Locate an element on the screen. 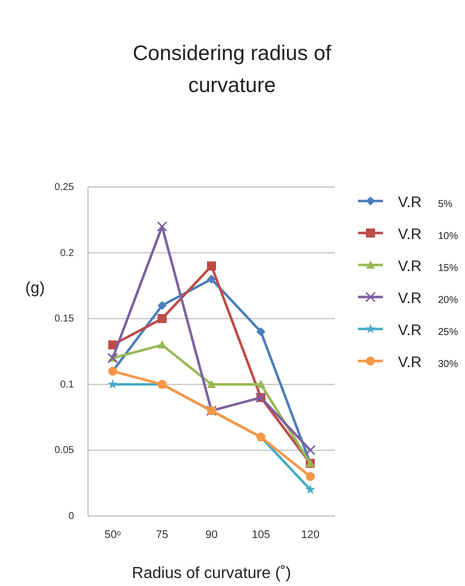  legend-label: V.R 15% is located at coordinates (428, 266).